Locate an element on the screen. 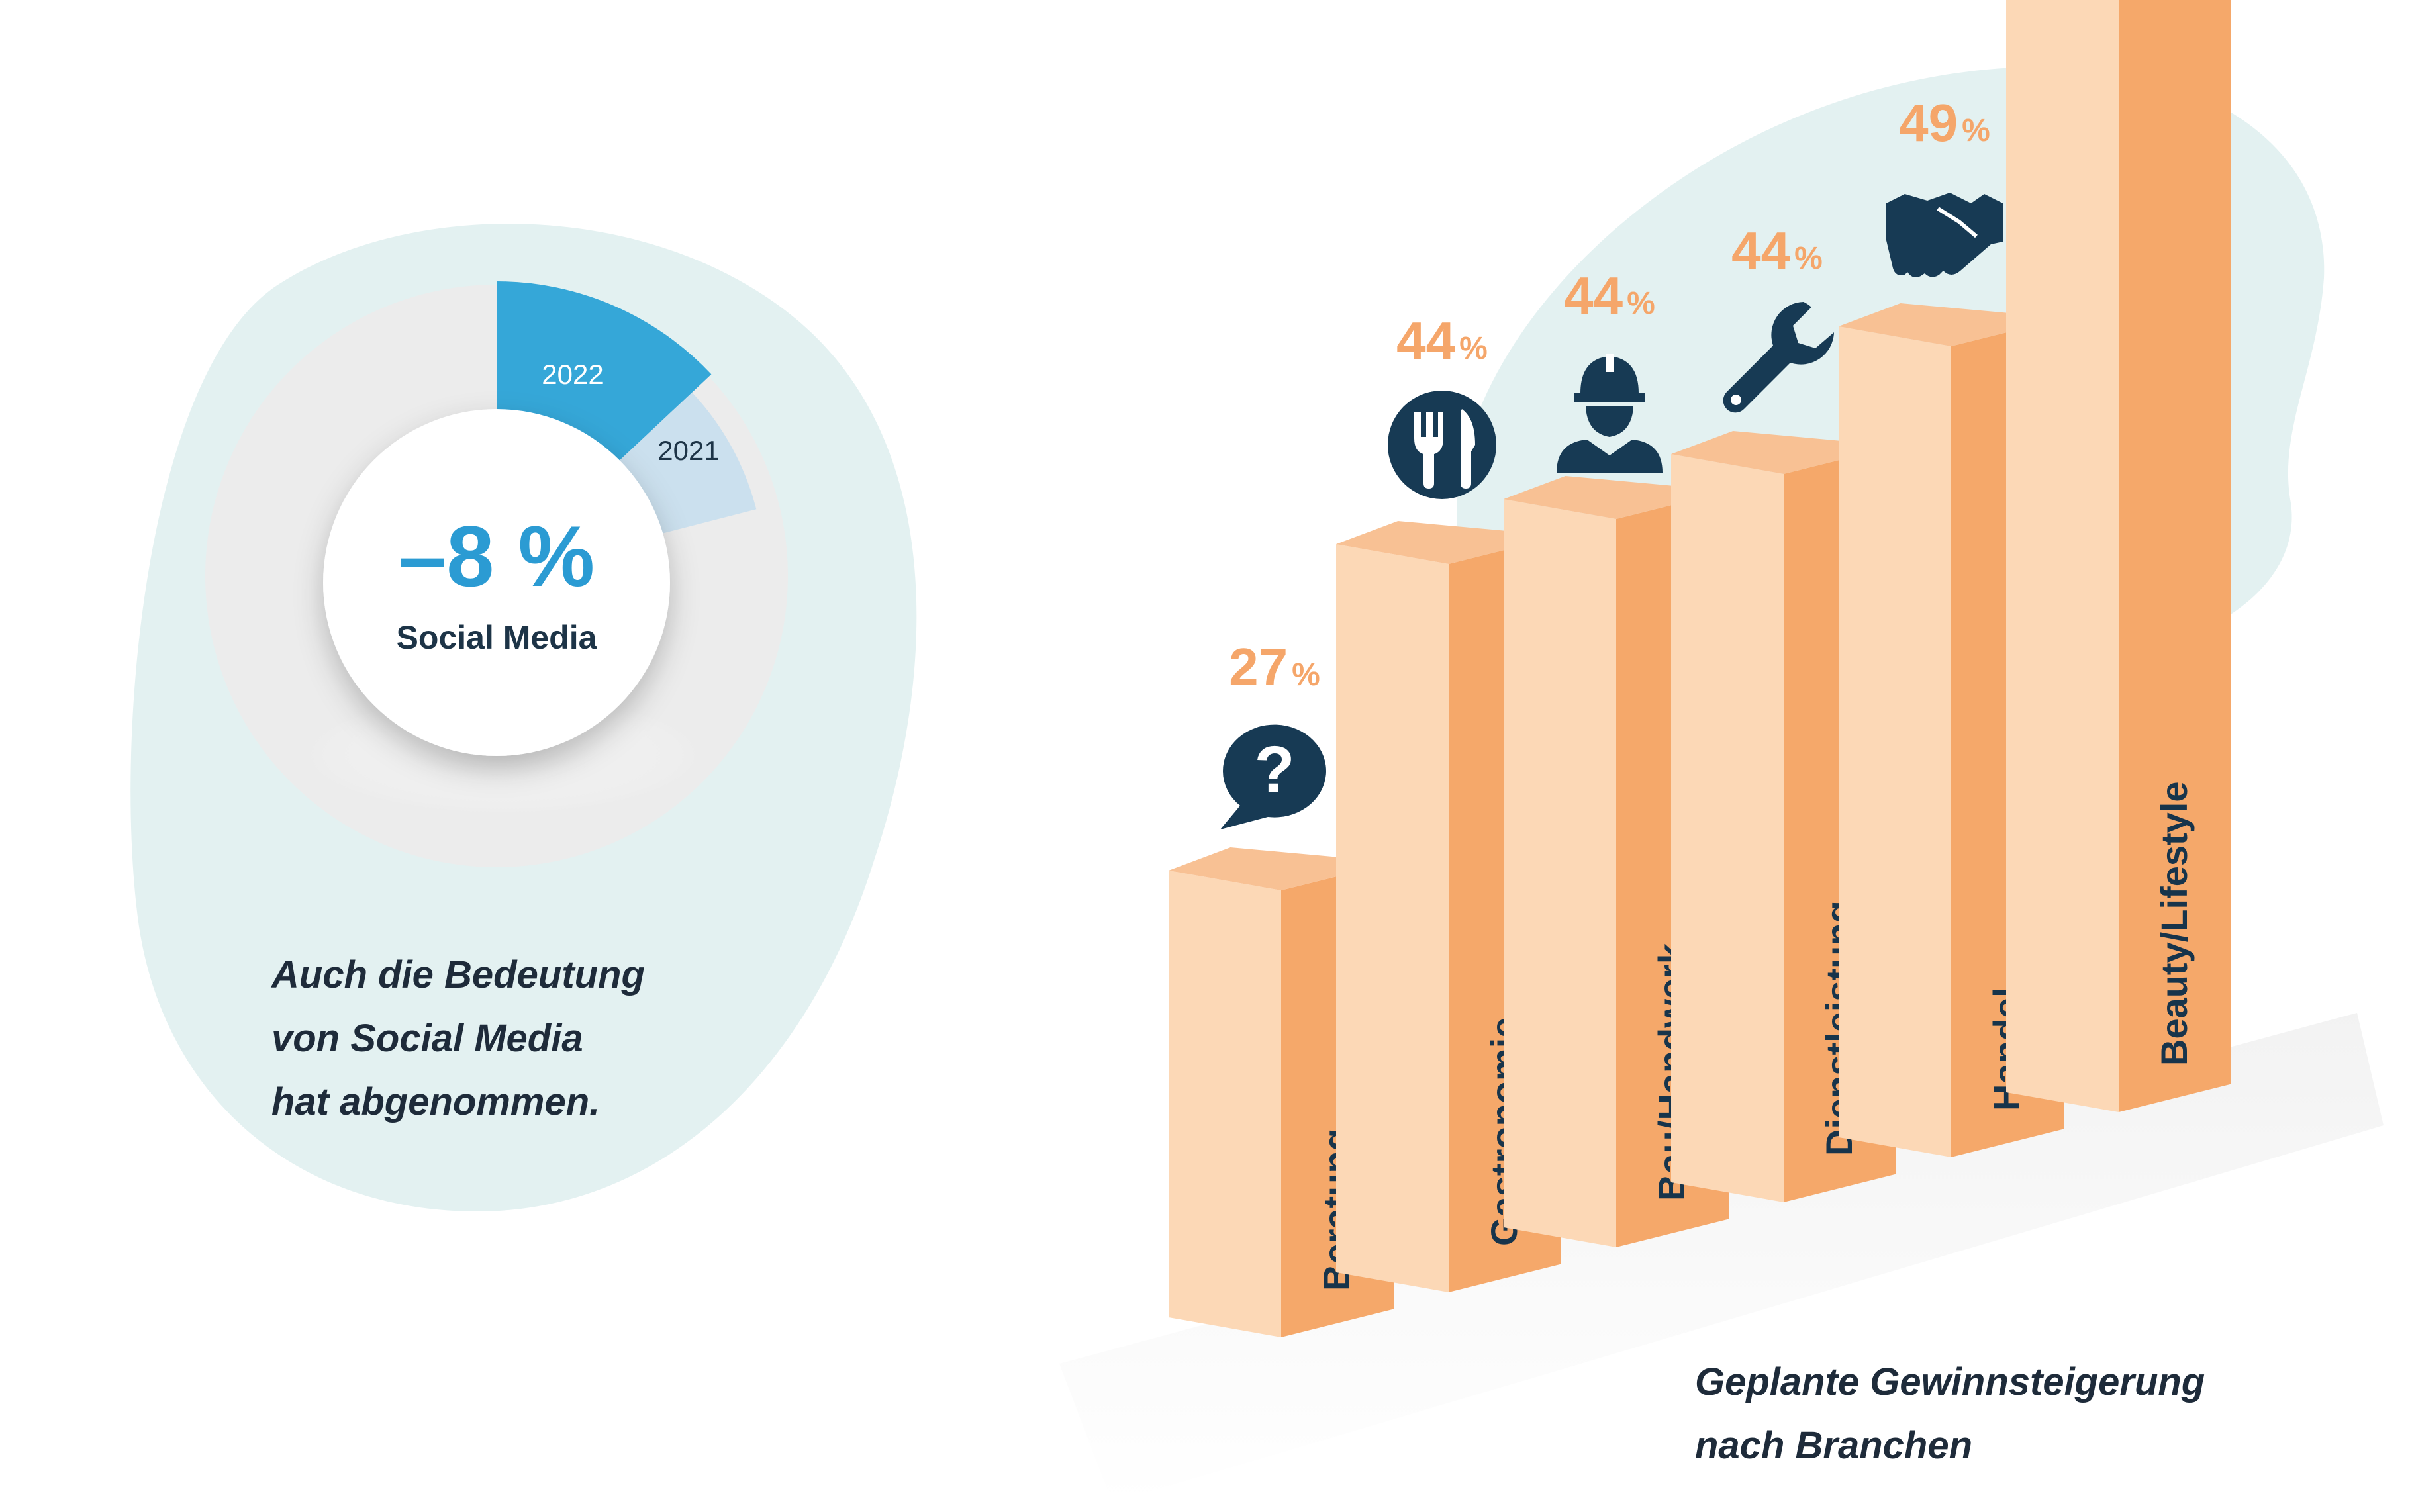  segment-label-2021: 2021 is located at coordinates (688, 451).